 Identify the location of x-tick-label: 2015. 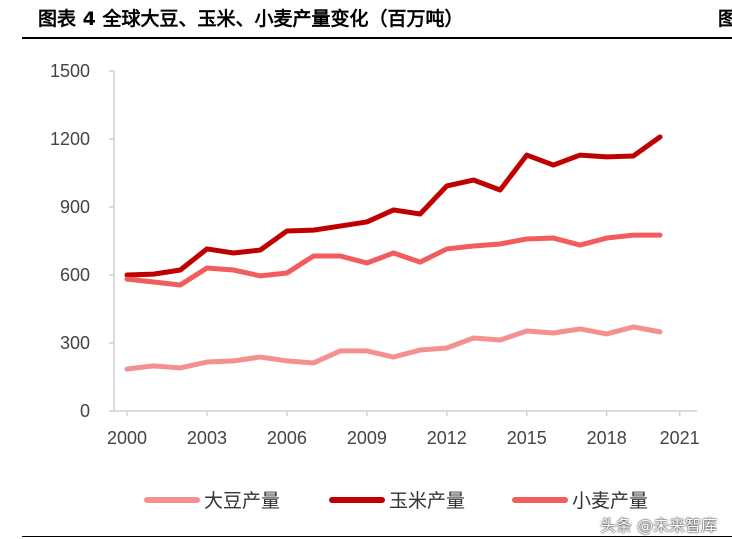
(527, 438).